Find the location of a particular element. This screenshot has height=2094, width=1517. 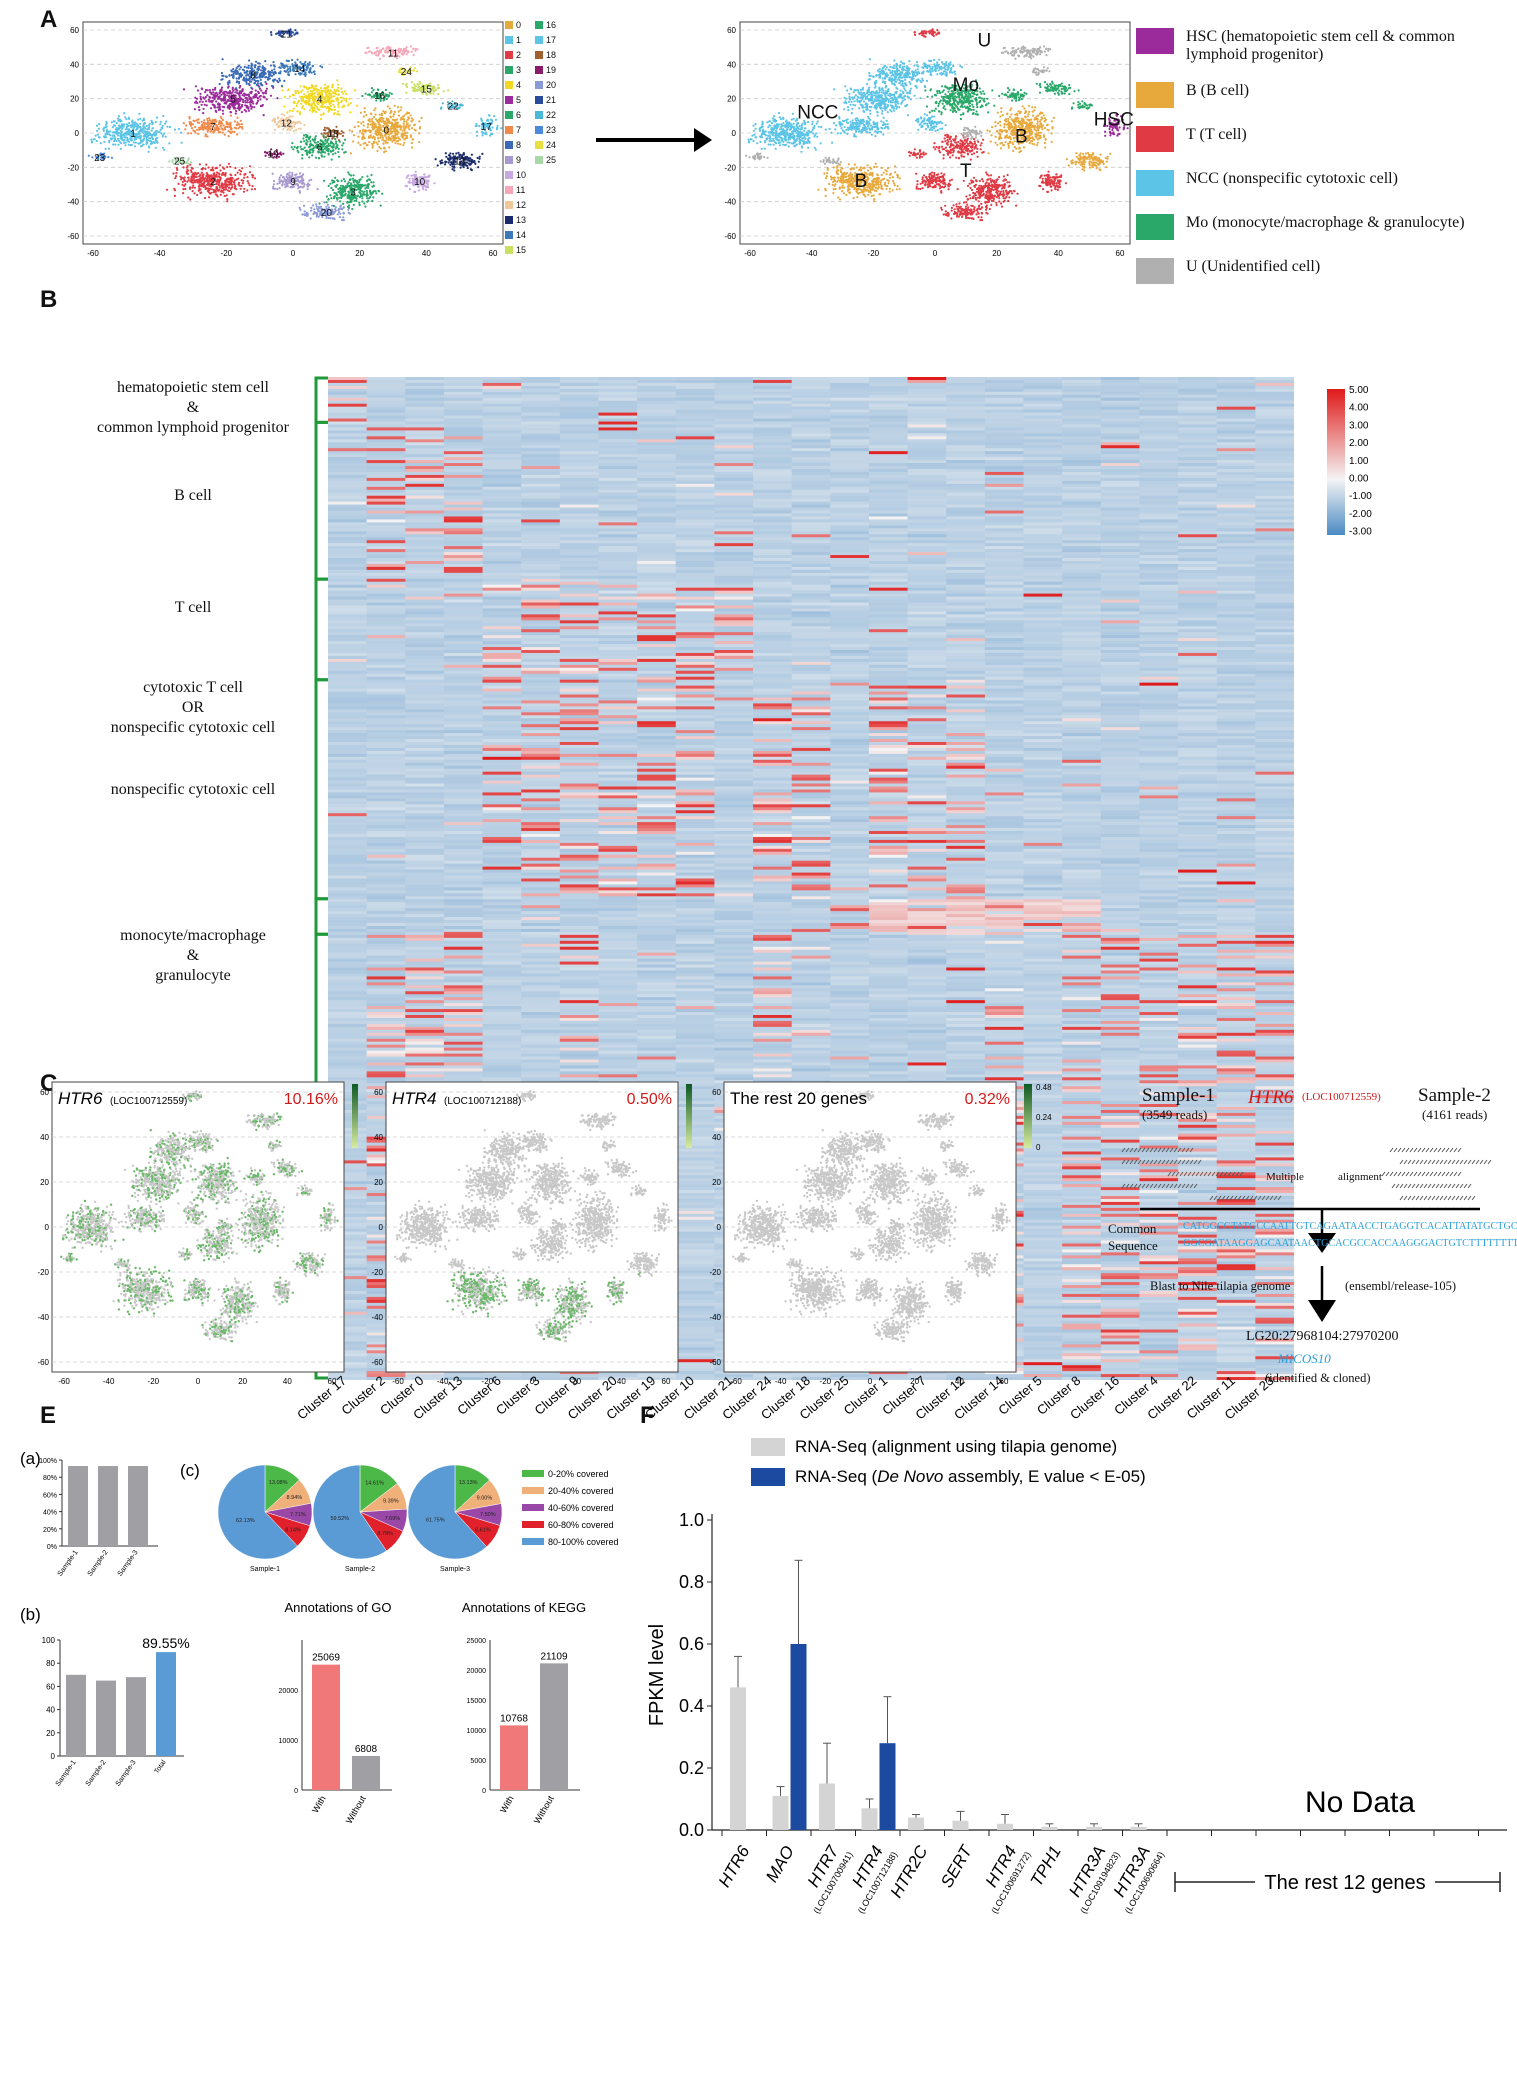

cluster-legend-label: 24 is located at coordinates (551, 145).